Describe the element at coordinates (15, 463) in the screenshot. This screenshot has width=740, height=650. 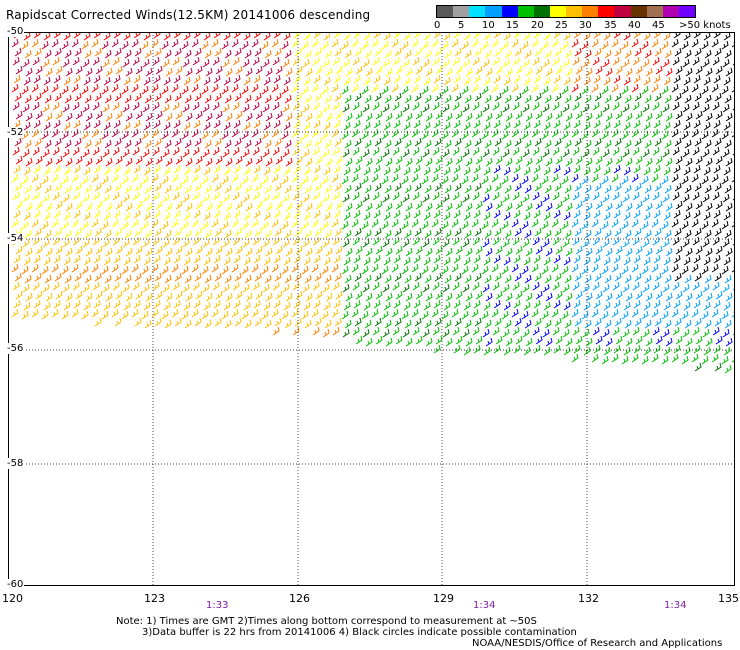
I see `lat-label-58: -58` at that location.